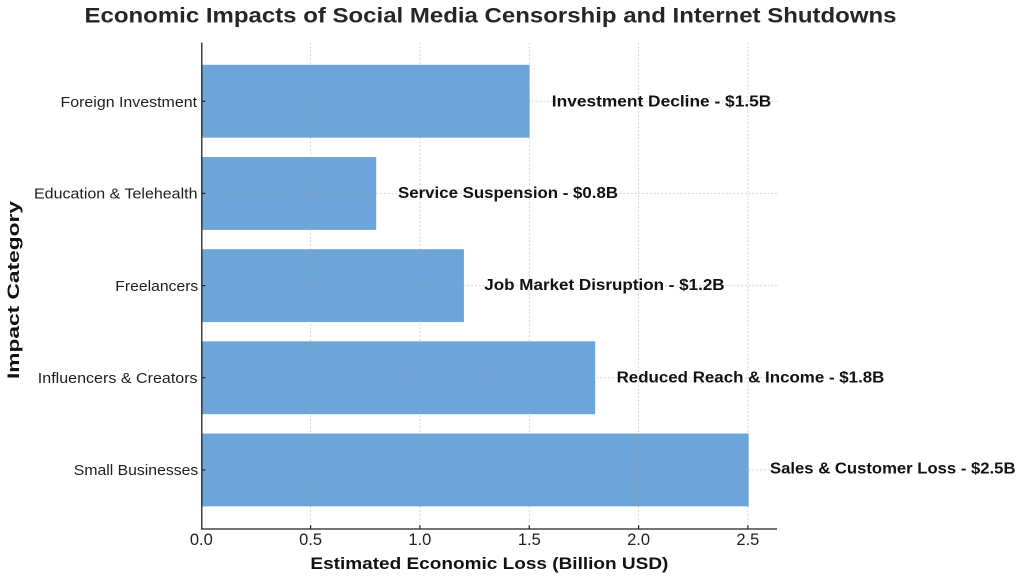 This screenshot has height=585, width=1024. What do you see at coordinates (529, 540) in the screenshot?
I see `svg-text: 1.5` at bounding box center [529, 540].